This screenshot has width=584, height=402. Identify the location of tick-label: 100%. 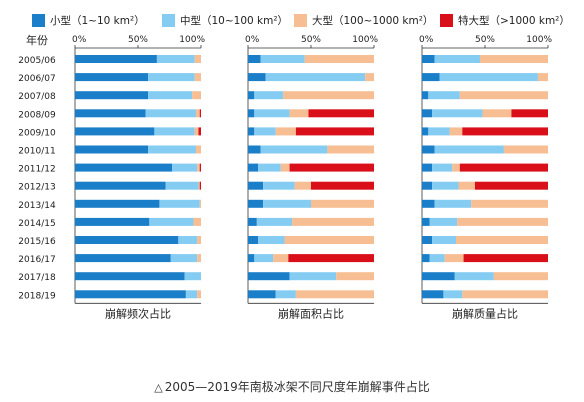
(539, 40).